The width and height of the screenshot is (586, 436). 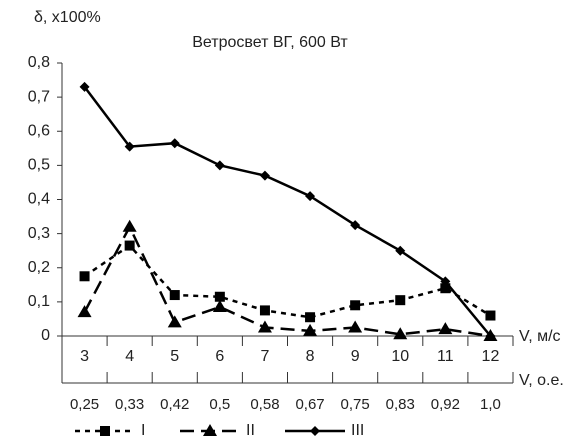 I want to click on x-axis-label: V, м/с, so click(x=540, y=336).